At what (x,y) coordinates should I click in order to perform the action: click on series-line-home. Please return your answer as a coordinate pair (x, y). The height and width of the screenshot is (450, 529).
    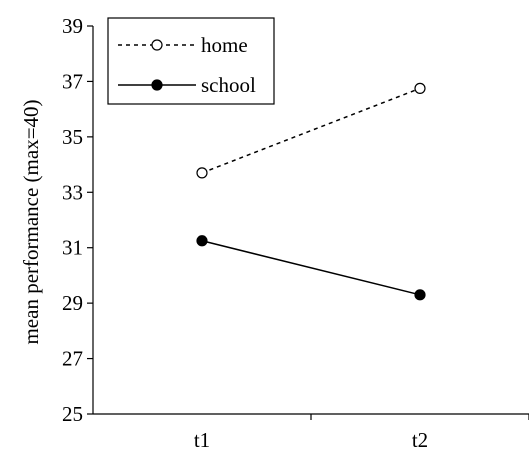
    Looking at the image, I should click on (311, 130).